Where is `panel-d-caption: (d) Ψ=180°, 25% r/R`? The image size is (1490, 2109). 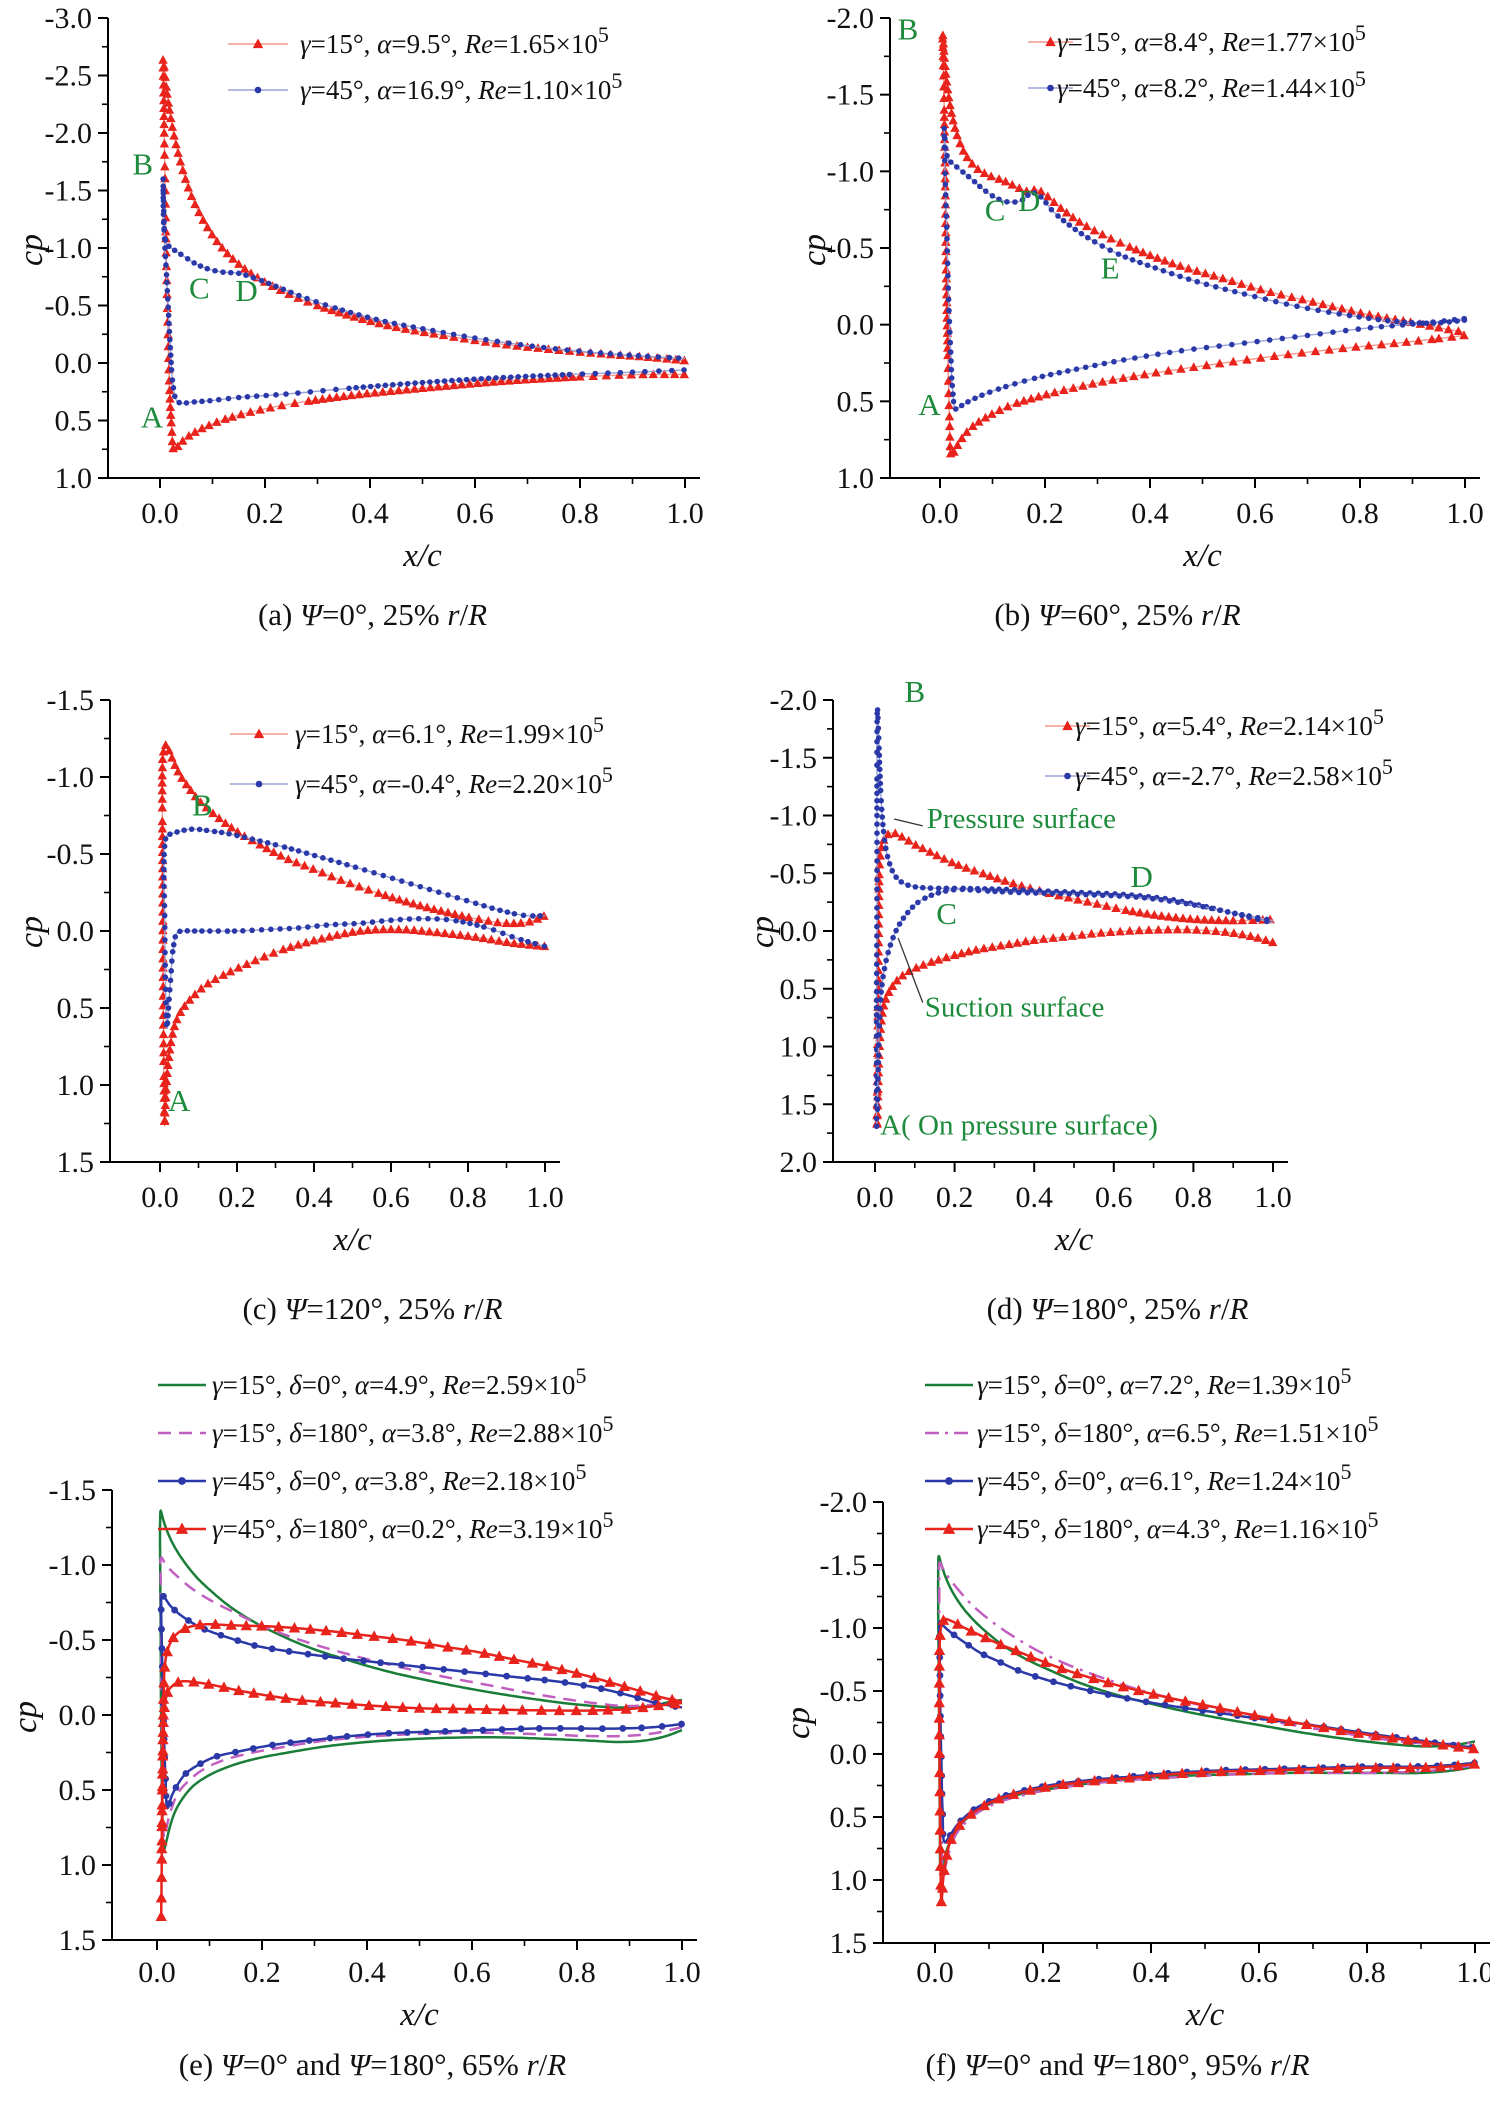
panel-d-caption: (d) Ψ=180°, 25% r/R is located at coordinates (1117, 1308).